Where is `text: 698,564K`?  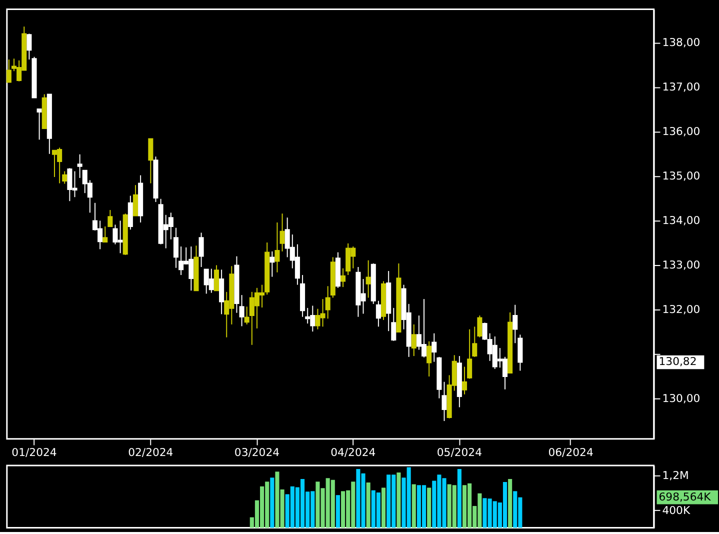 text: 698,564K is located at coordinates (685, 497).